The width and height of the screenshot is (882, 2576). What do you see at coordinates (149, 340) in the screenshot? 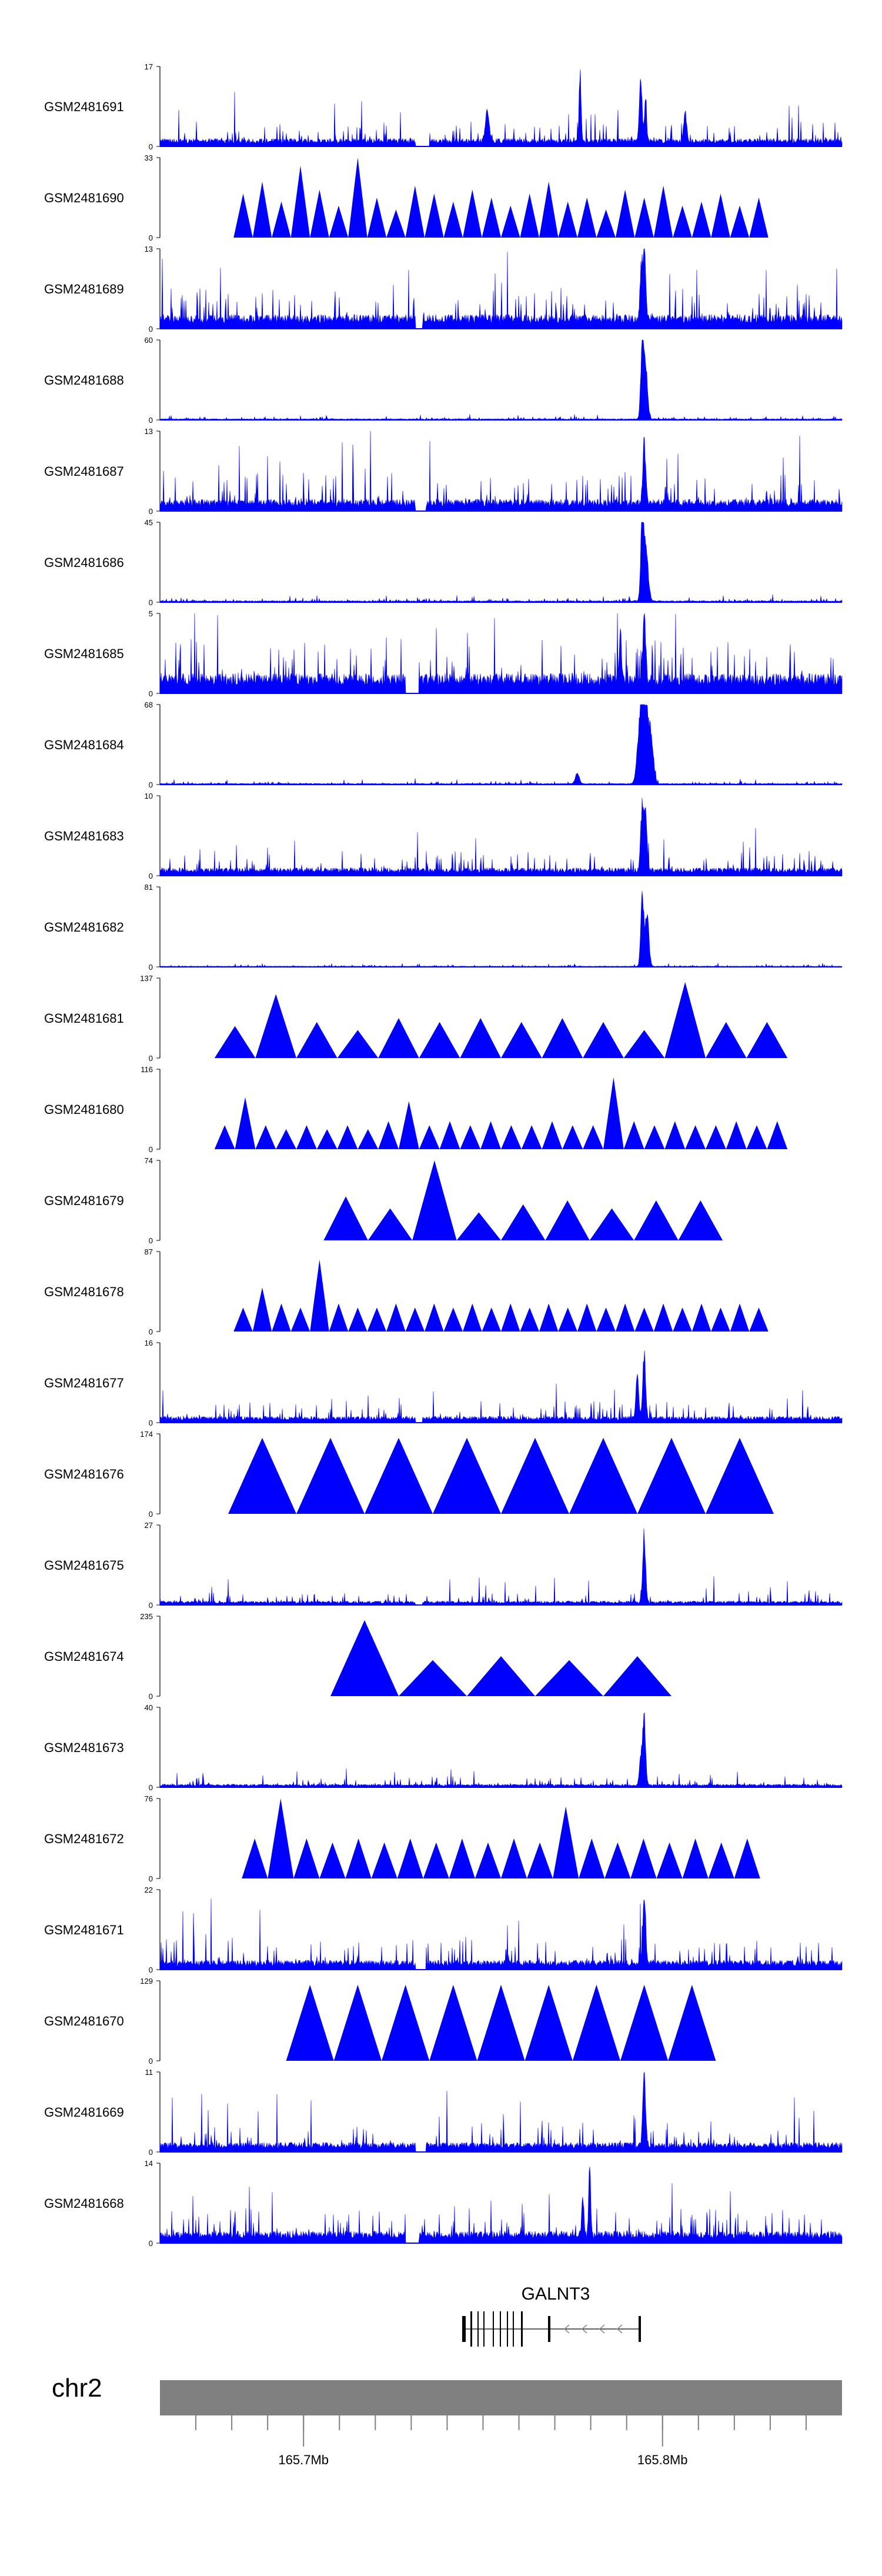
I see `y-axis-max-label: 60` at bounding box center [149, 340].